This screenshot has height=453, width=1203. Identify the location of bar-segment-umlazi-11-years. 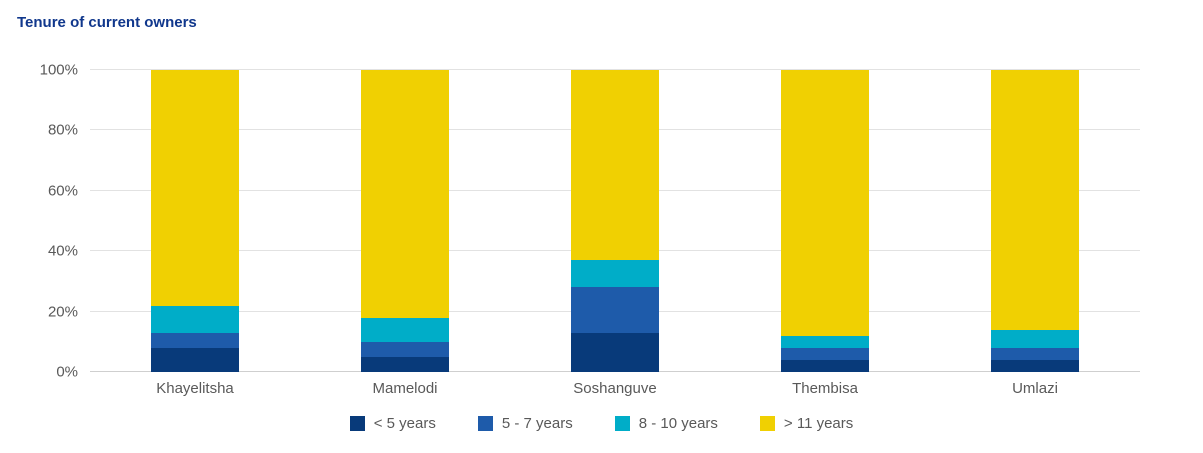
(1035, 200).